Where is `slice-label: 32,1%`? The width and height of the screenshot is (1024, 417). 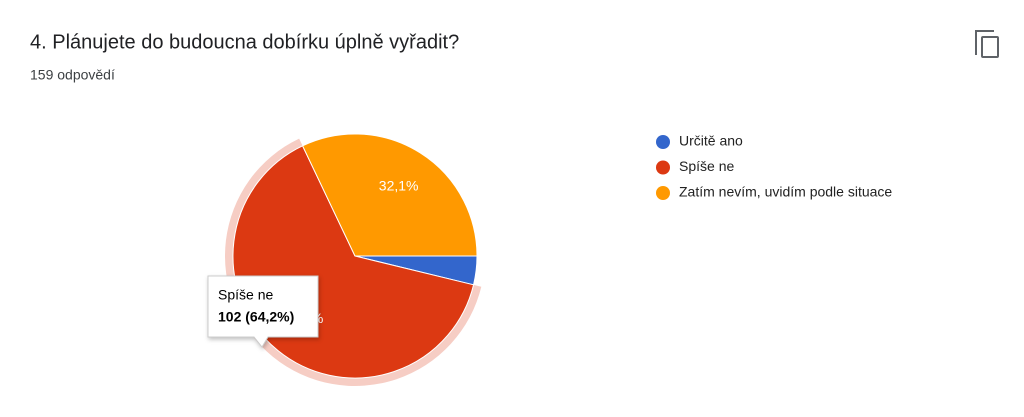
slice-label: 32,1% is located at coordinates (399, 186).